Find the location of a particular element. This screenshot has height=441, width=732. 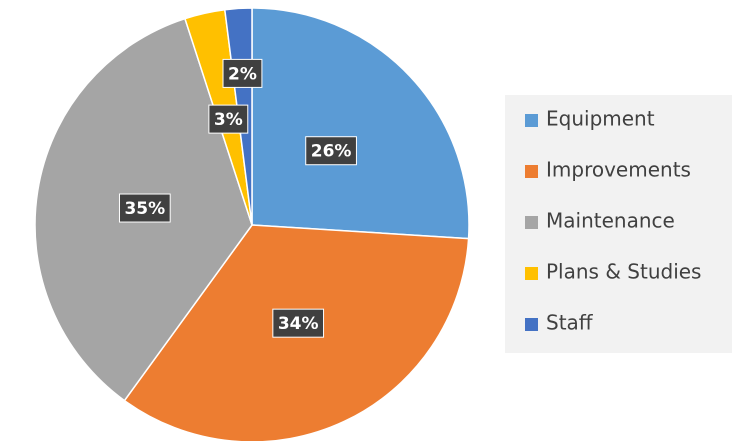

legend-label: Maintenance is located at coordinates (610, 221).